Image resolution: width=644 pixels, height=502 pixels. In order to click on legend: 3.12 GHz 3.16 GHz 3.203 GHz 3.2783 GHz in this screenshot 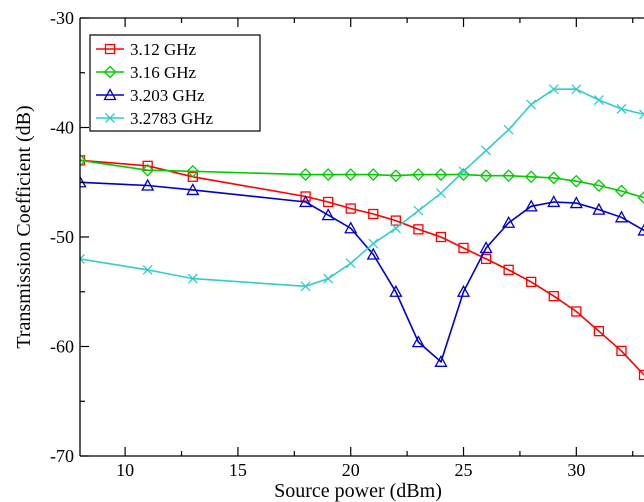, I will do `click(175, 83)`.